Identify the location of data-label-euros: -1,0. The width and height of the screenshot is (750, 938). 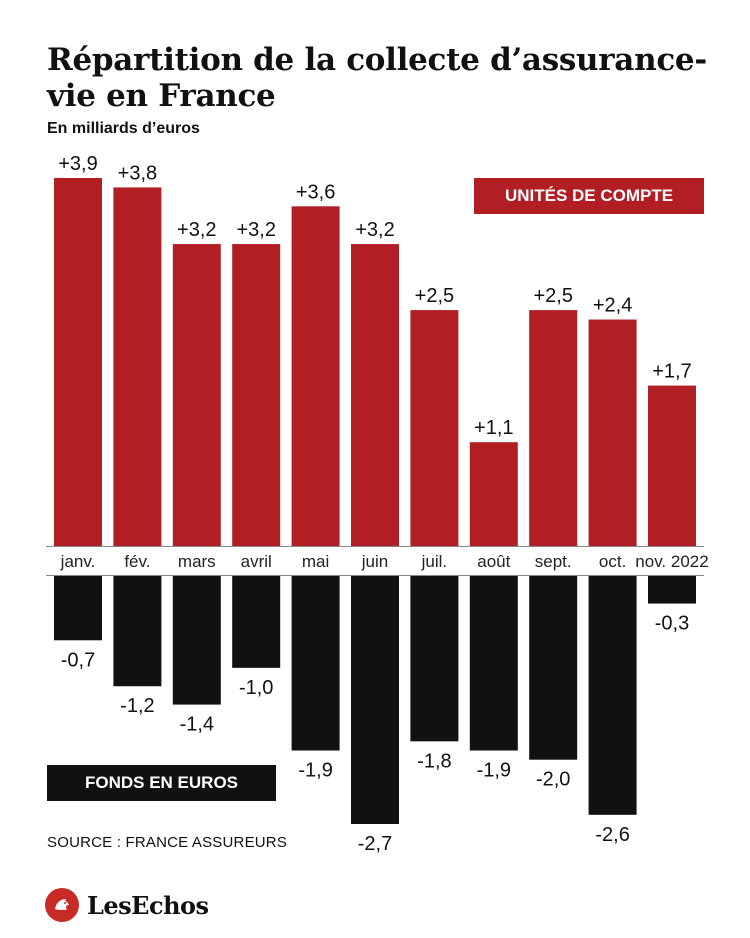
(256, 688).